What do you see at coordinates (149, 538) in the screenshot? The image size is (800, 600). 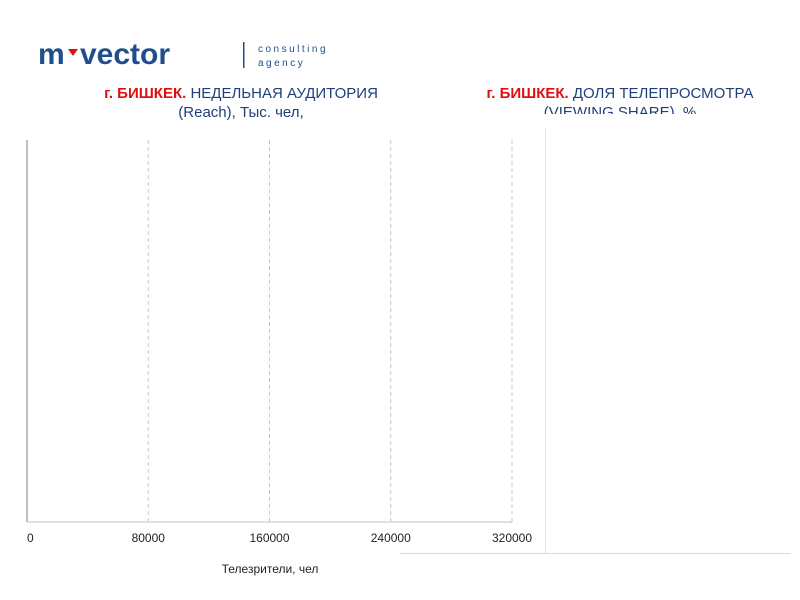 I see `x-tick-label: 80000` at bounding box center [149, 538].